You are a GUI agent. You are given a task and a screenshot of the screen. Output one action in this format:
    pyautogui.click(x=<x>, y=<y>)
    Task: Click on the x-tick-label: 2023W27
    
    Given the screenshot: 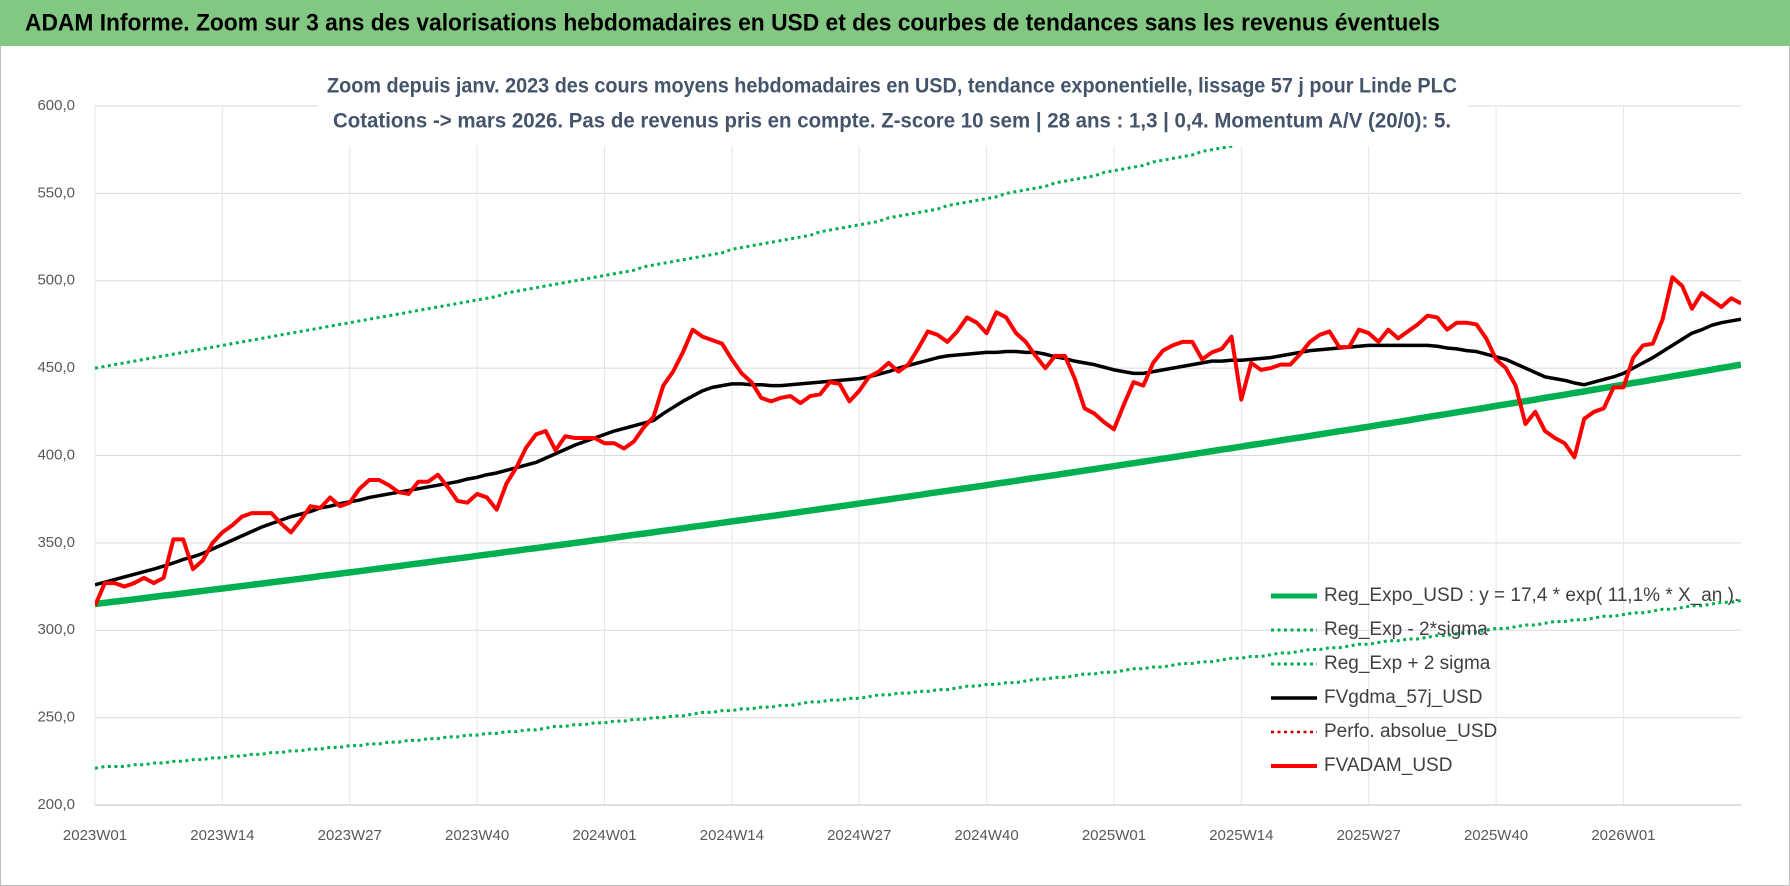 What is the action you would take?
    pyautogui.click(x=350, y=835)
    